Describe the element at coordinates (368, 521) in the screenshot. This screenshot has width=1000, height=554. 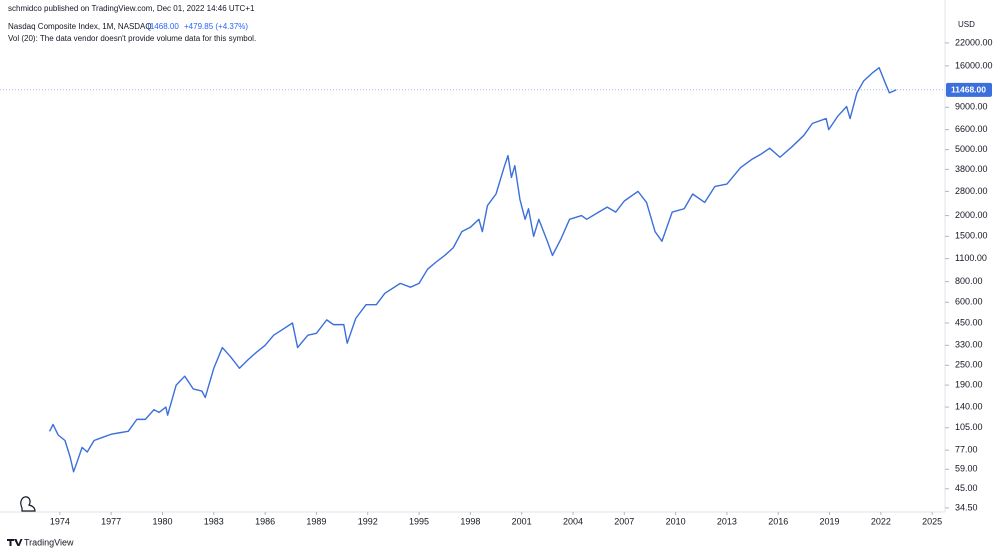
I see `x-tick-label: 1992` at that location.